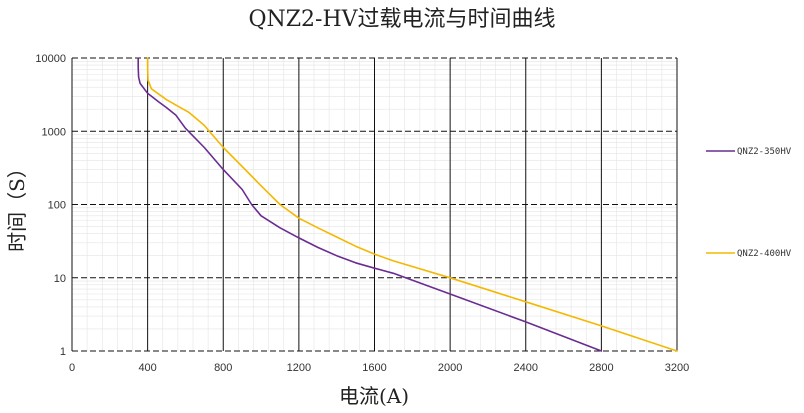 The height and width of the screenshot is (413, 804). Describe the element at coordinates (57, 206) in the screenshot. I see `y-tick-label: 100` at that location.